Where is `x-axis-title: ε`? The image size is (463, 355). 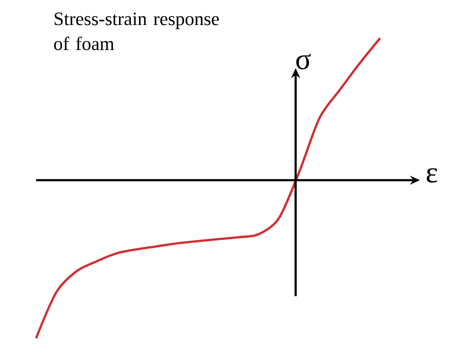 x-axis-title: ε is located at coordinates (432, 175).